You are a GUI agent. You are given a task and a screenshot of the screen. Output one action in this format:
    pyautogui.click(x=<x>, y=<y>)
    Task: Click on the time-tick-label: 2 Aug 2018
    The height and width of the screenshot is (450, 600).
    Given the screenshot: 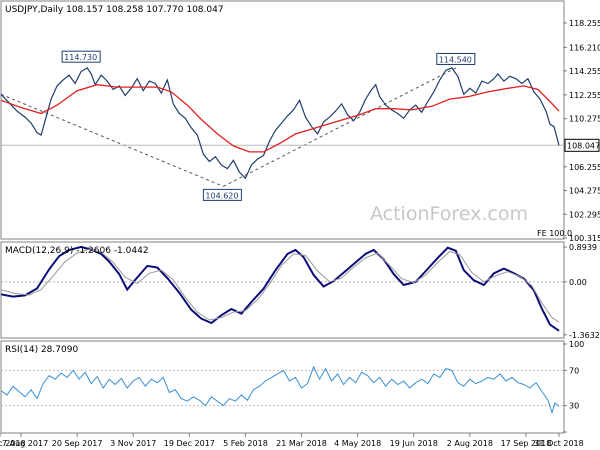 What is the action you would take?
    pyautogui.click(x=470, y=443)
    